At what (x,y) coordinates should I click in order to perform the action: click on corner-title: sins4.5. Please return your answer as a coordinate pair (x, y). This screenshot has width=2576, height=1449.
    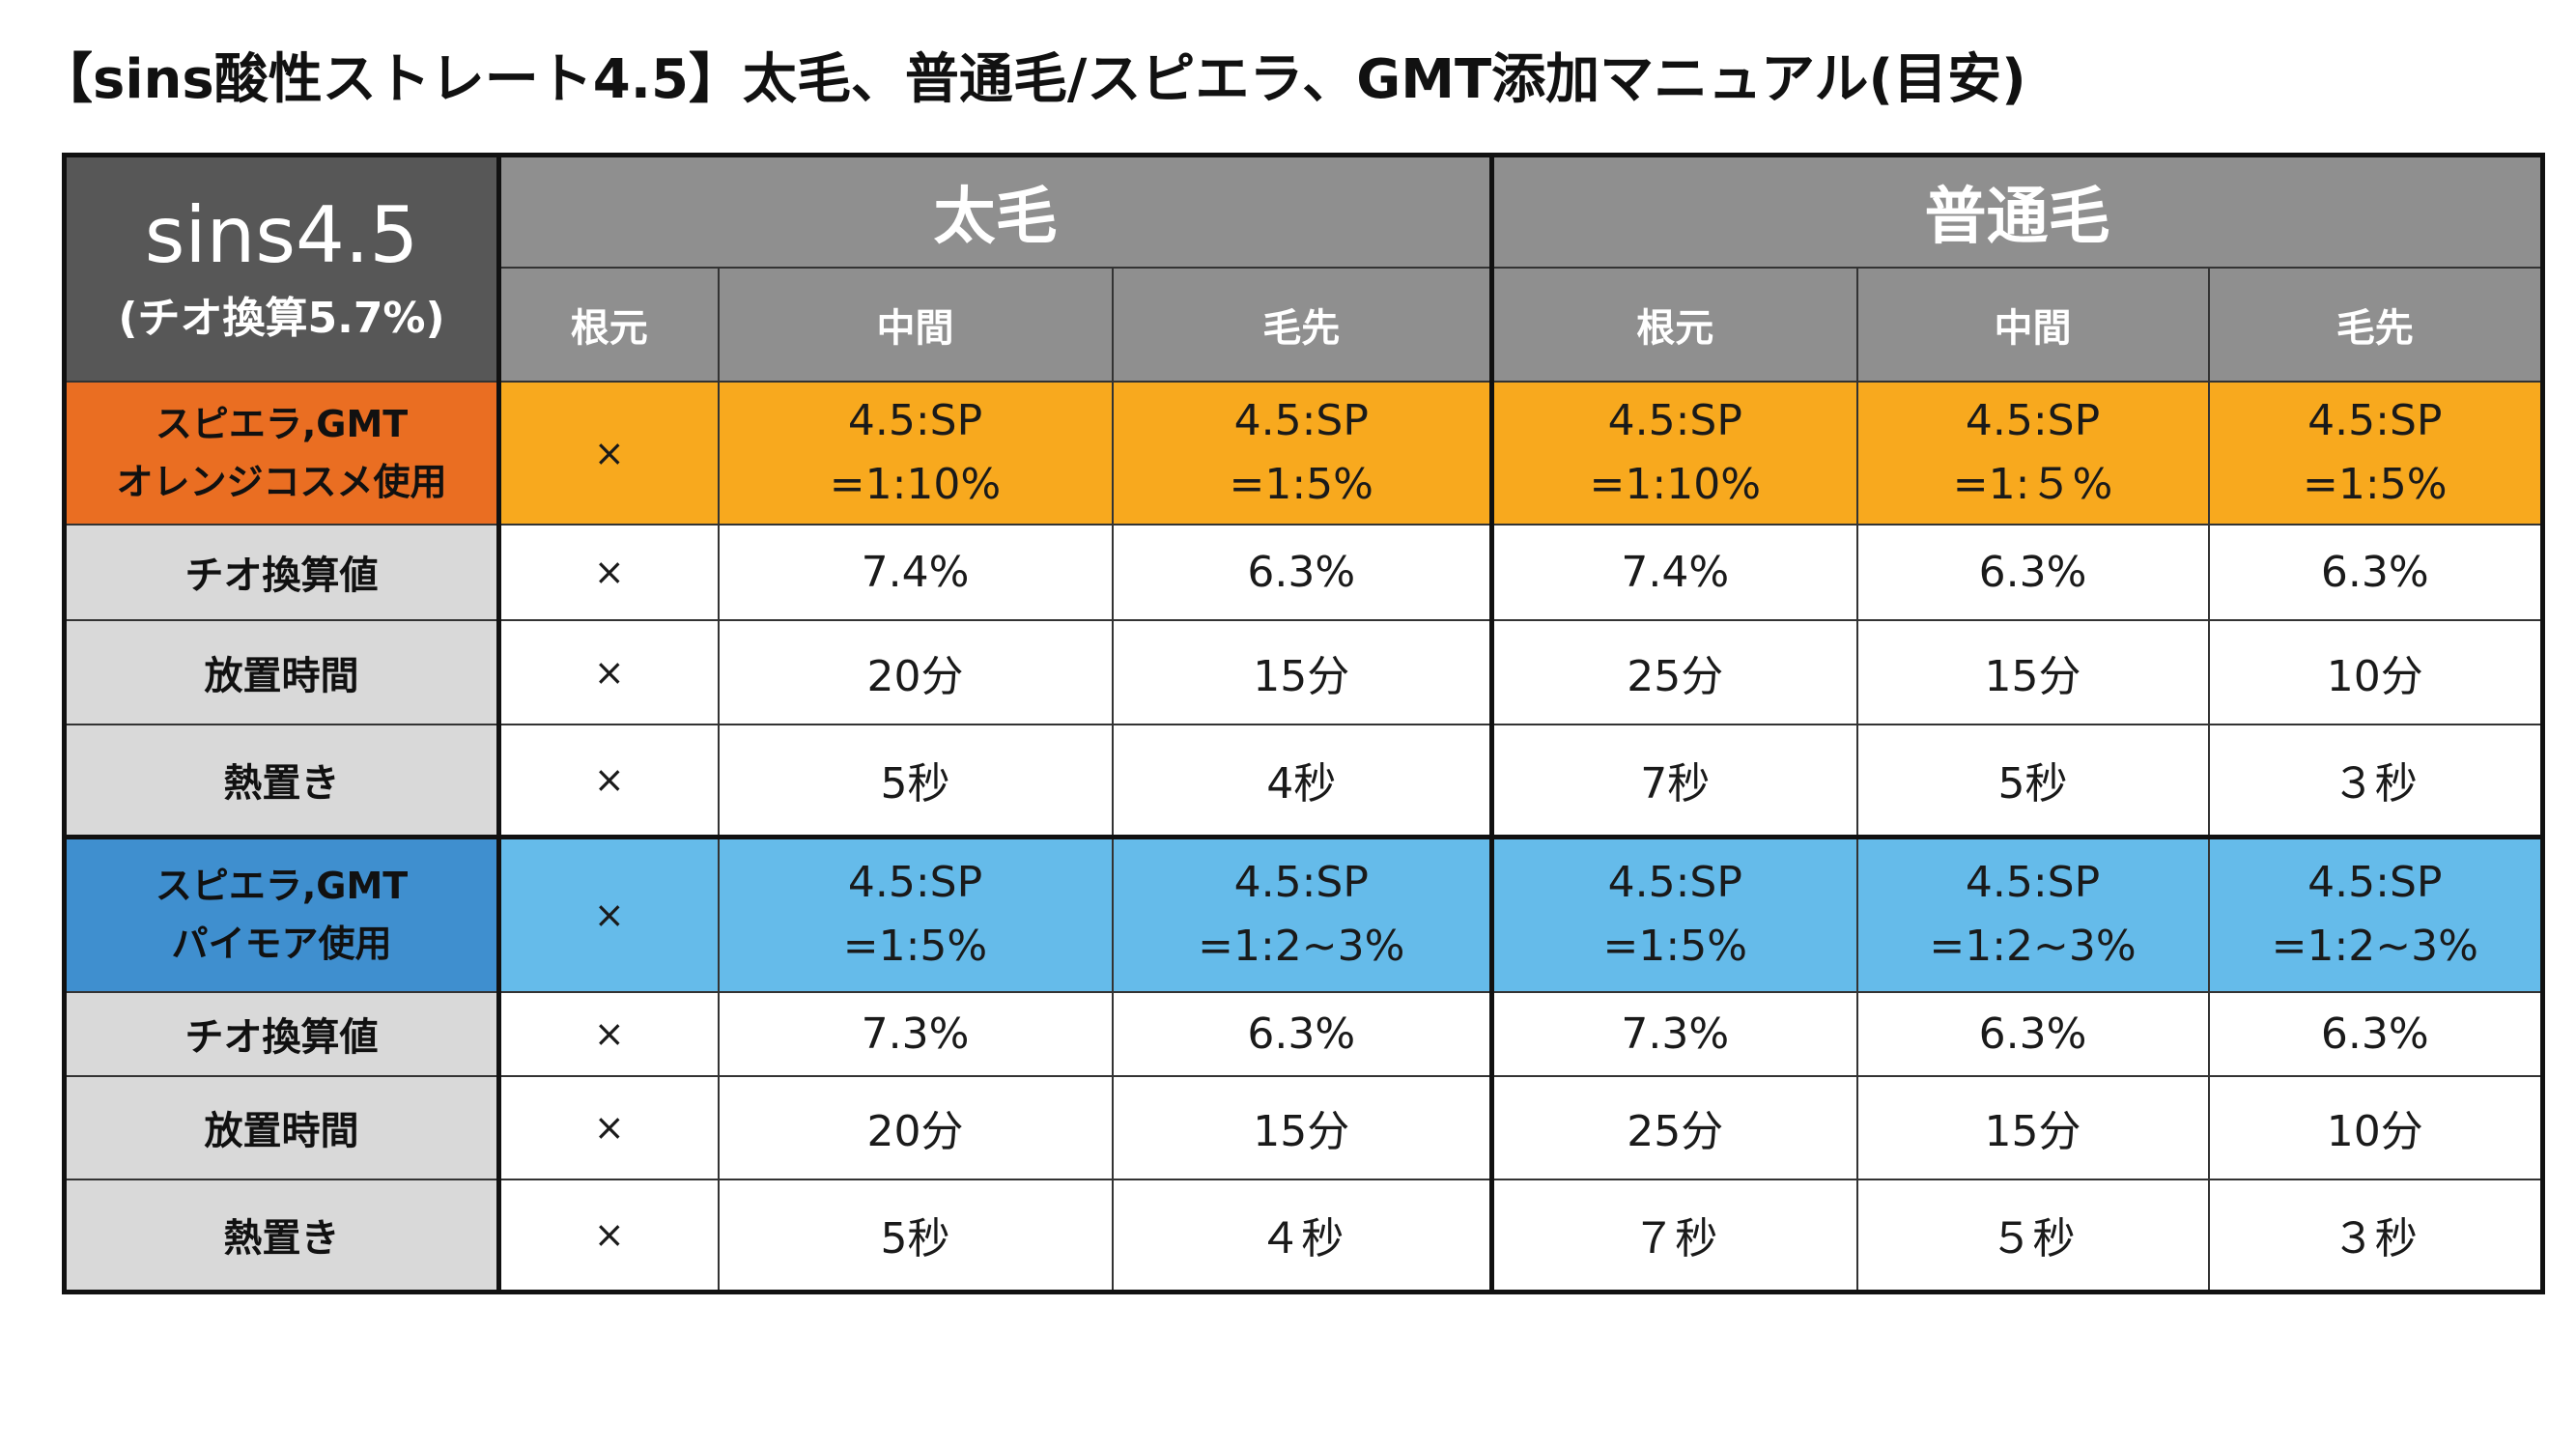
    Looking at the image, I should click on (281, 235).